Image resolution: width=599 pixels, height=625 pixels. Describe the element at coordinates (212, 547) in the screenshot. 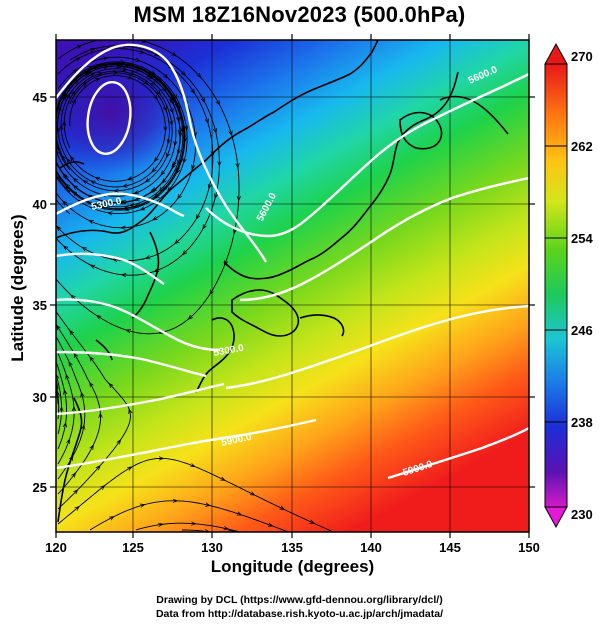

I see `x-tick-label: 130` at that location.